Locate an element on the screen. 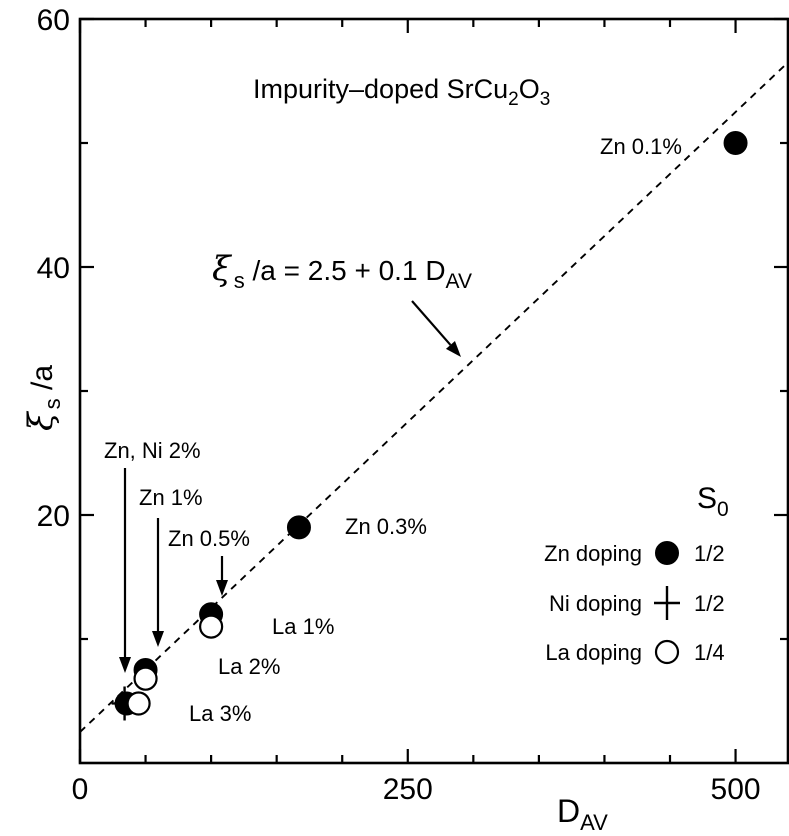 The height and width of the screenshot is (836, 789). legend-s0-2: 1/4 is located at coordinates (709, 652).